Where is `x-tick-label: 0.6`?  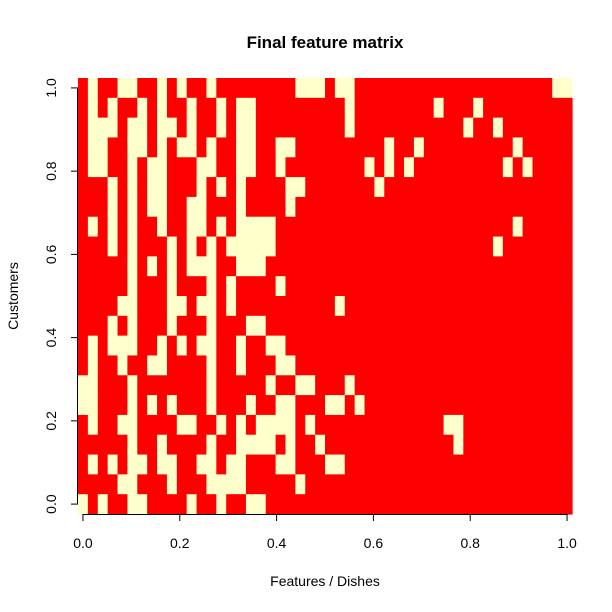 x-tick-label: 0.6 is located at coordinates (374, 543).